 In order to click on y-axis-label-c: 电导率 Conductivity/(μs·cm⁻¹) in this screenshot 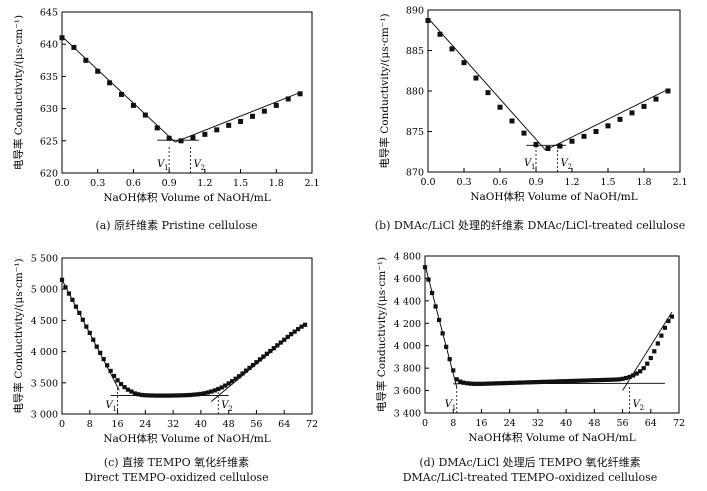, I will do `click(18, 335)`.